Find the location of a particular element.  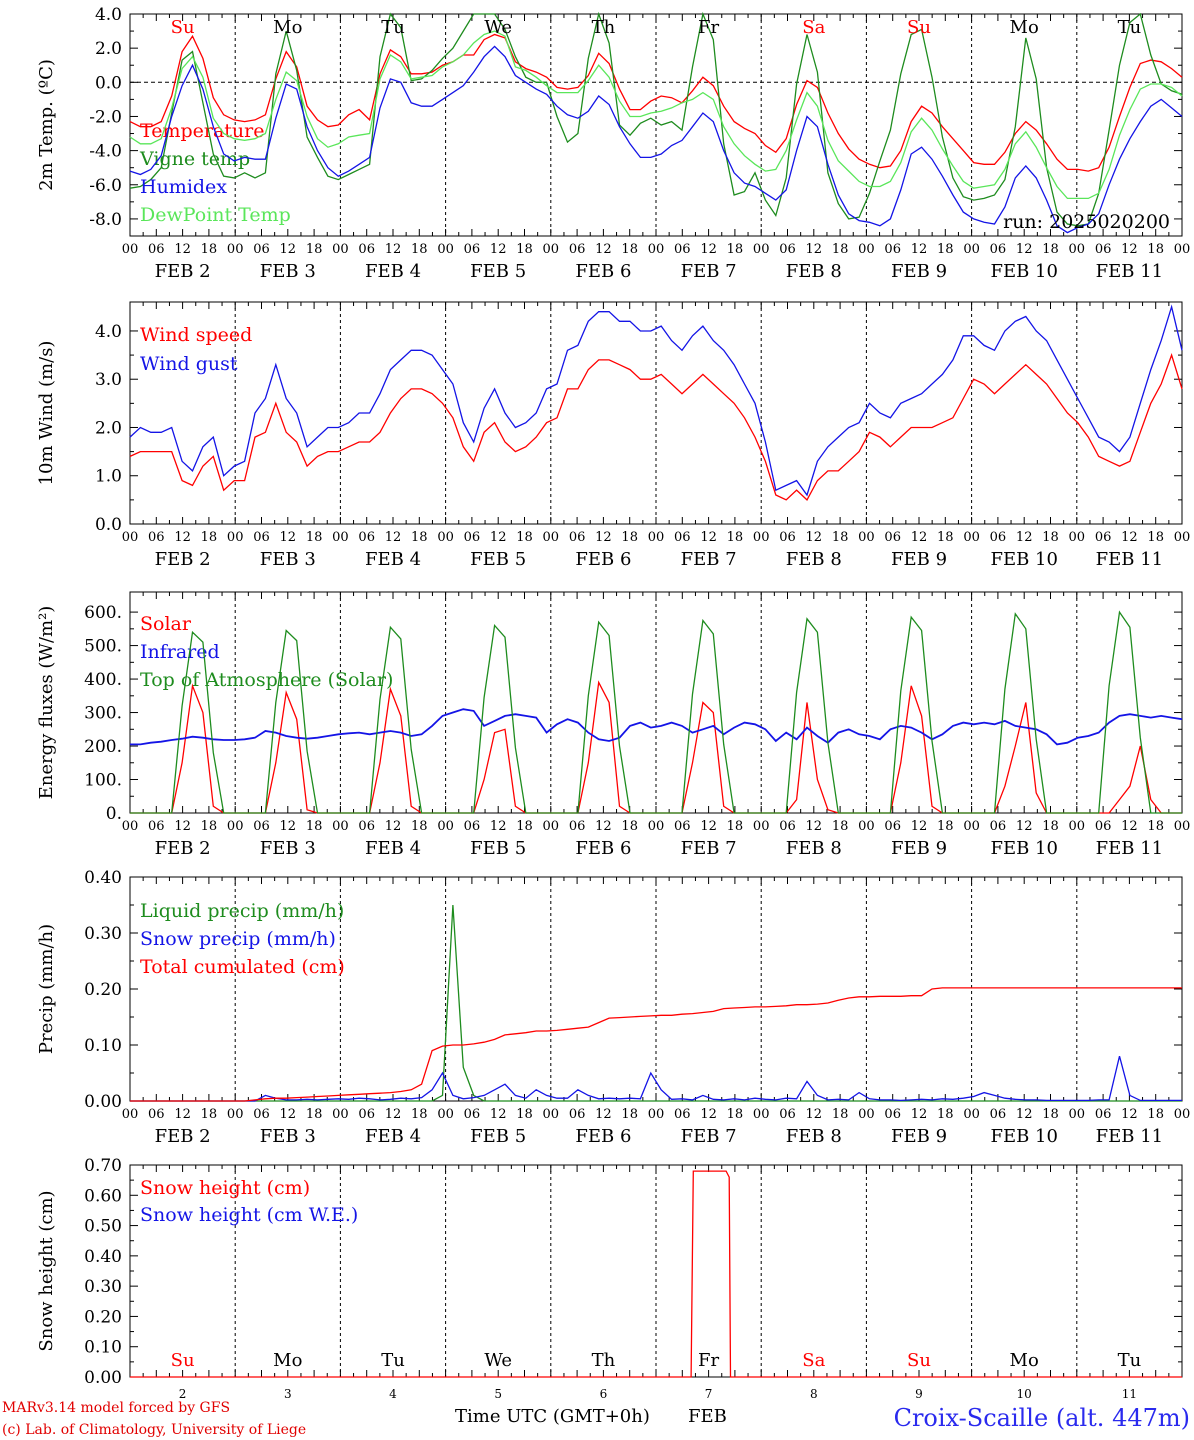

y-tick-label: 0.0 is located at coordinates (108, 83).